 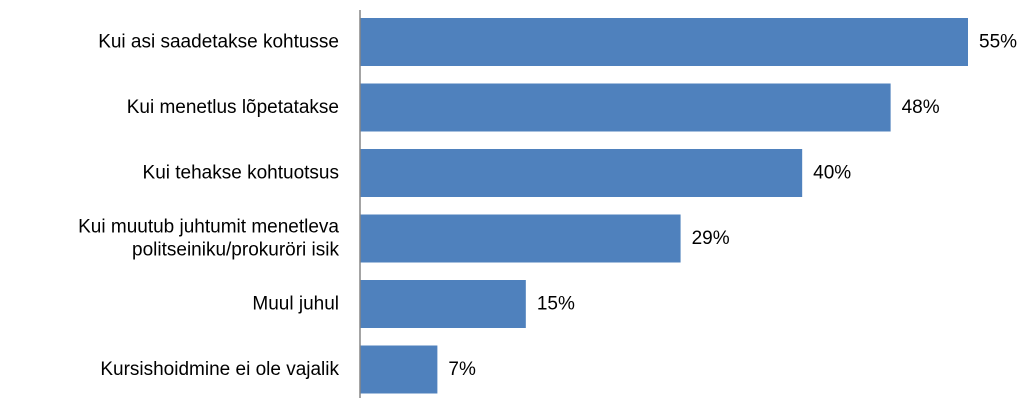 I want to click on category-label: Kui menetlus lõpetatakse, so click(x=233, y=107).